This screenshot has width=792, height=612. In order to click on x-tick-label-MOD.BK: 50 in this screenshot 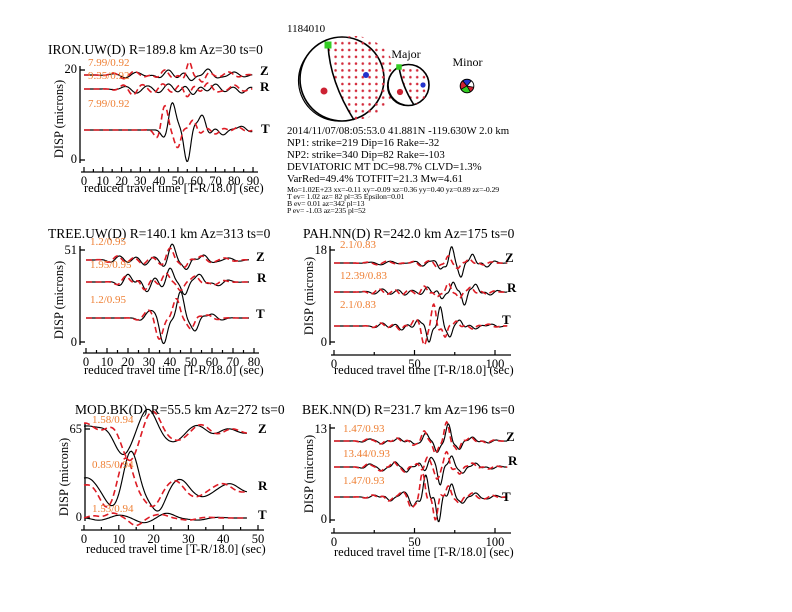, I will do `click(258, 539)`.